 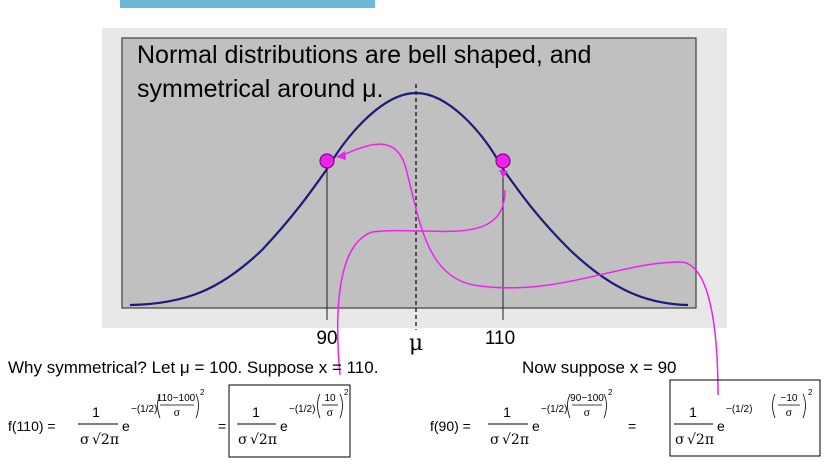 What do you see at coordinates (177, 413) in the screenshot?
I see `eq1-exp-den: σ` at bounding box center [177, 413].